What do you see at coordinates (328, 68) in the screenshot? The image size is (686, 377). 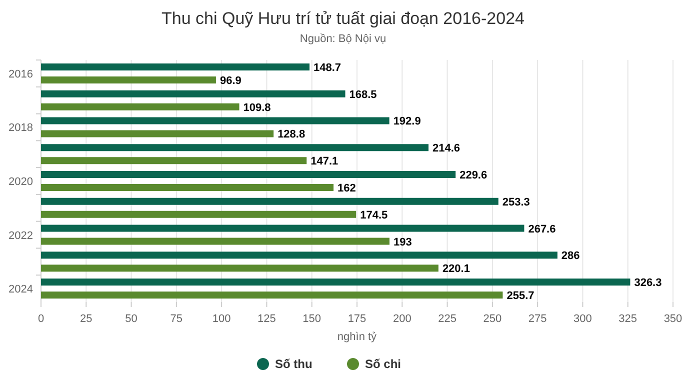 I see `data-label: 148.7` at bounding box center [328, 68].